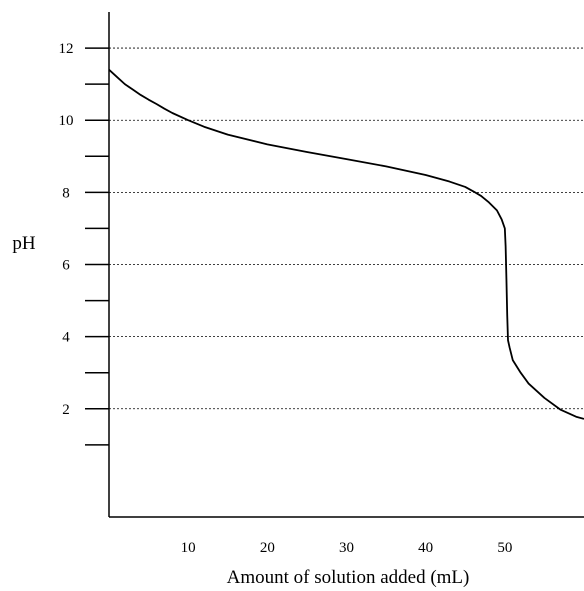 This screenshot has height=591, width=584. Describe the element at coordinates (66, 410) in the screenshot. I see `y-tick-label-2: 2` at that location.